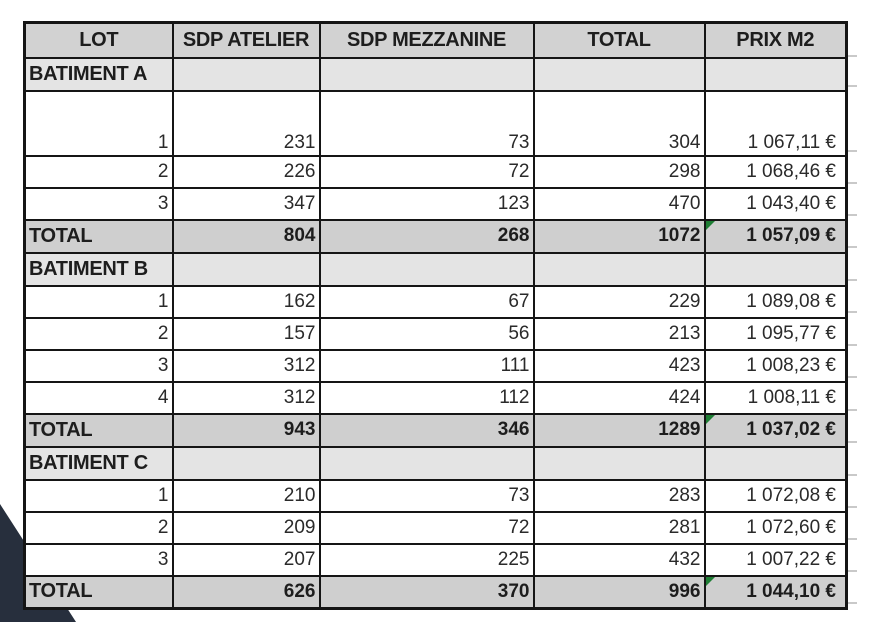 This screenshot has width=872, height=622. I want to click on cell-sdp-mezzanine: 56, so click(426, 333).